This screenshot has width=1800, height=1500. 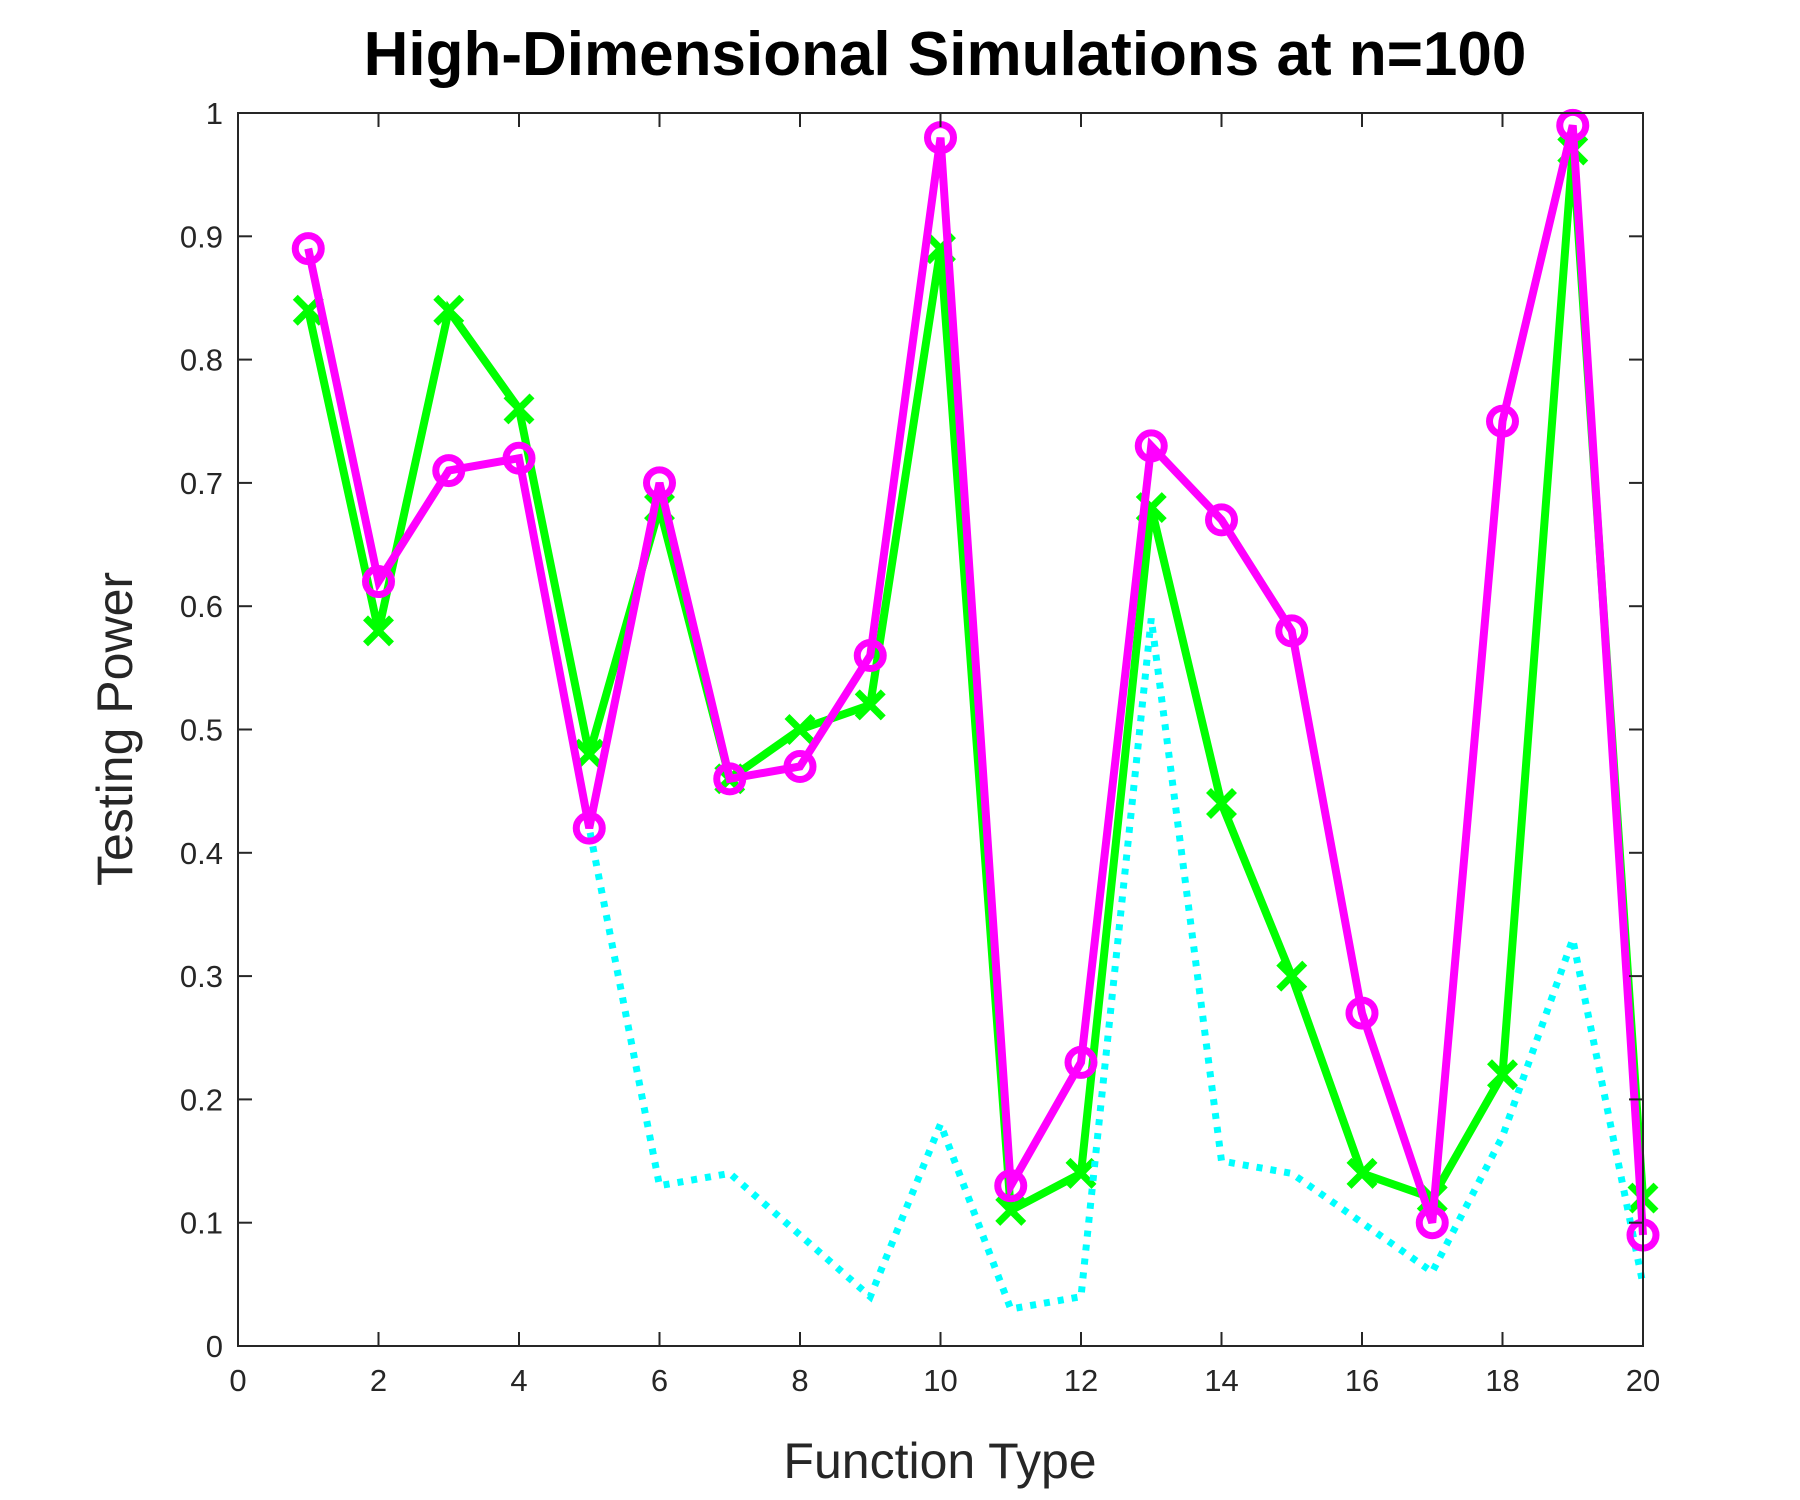 I want to click on x-tick-label: 18, so click(x=1502, y=1380).